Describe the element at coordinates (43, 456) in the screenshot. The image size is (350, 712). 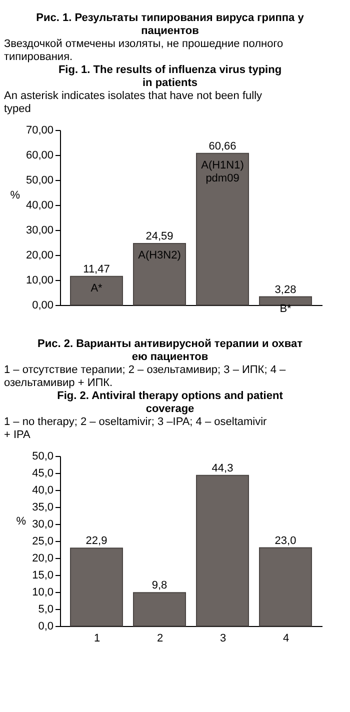
I see `y-tick-label: 50,0` at that location.